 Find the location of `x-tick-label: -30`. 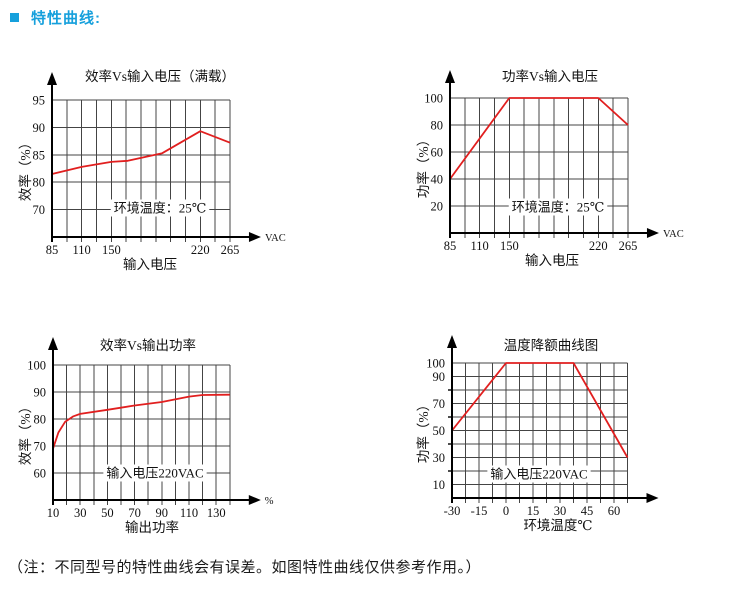

x-tick-label: -30 is located at coordinates (452, 511).